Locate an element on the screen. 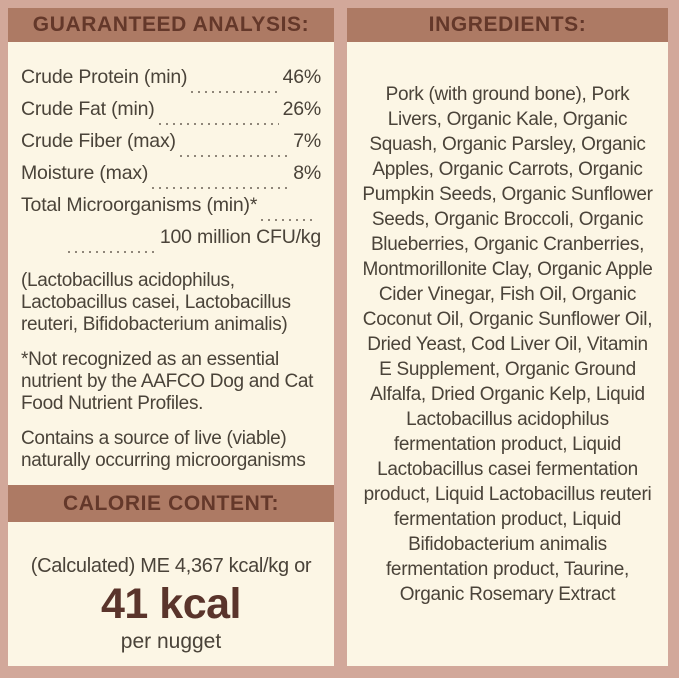 This screenshot has height=678, width=679. calorie-content-header: CALORIE CONTENT: is located at coordinates (171, 503).